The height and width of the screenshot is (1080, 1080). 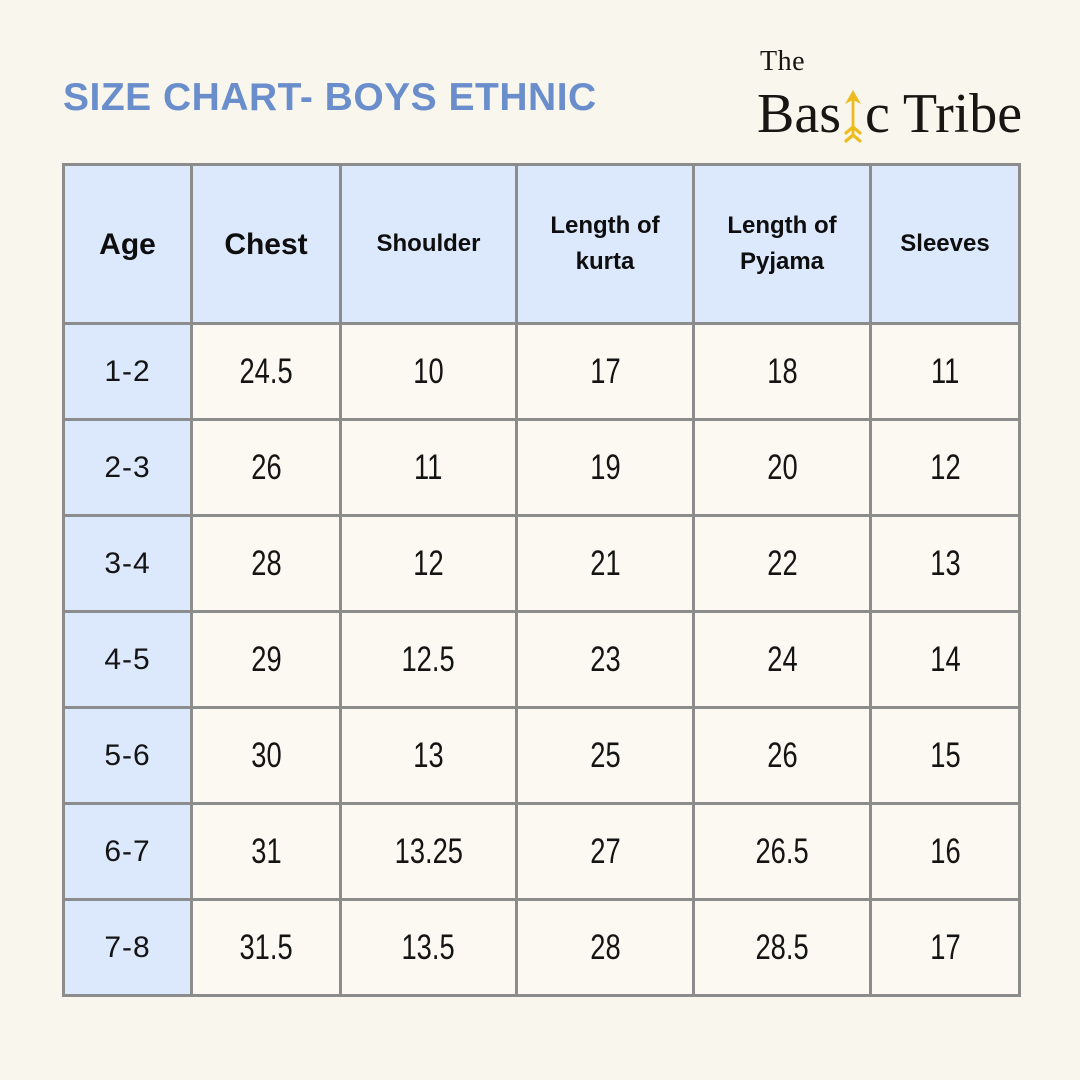 I want to click on brand-logo: The Bas c Tribe, so click(x=892, y=96).